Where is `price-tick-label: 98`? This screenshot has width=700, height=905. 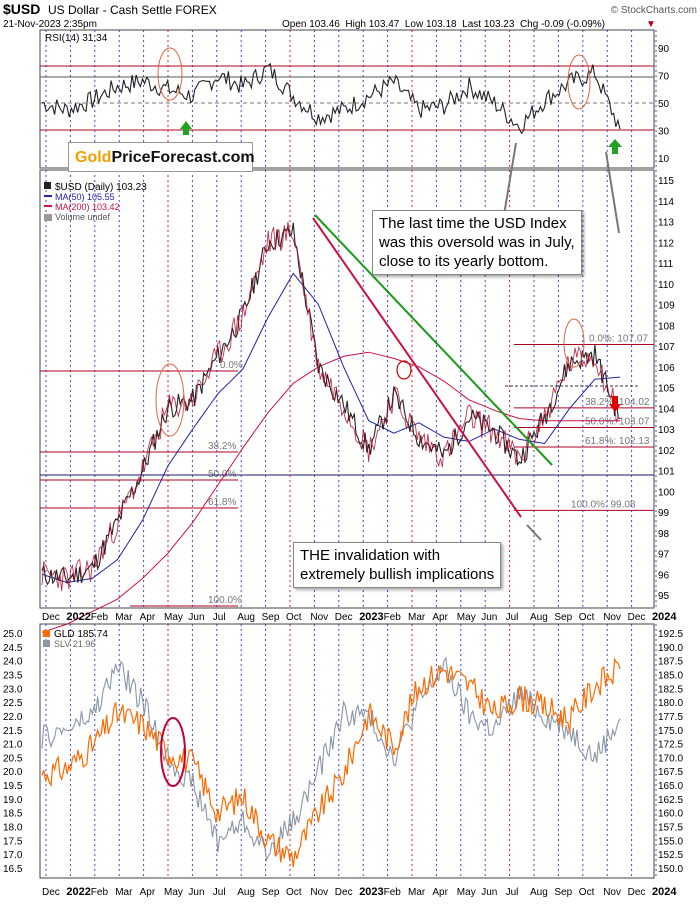
price-tick-label: 98 is located at coordinates (664, 534).